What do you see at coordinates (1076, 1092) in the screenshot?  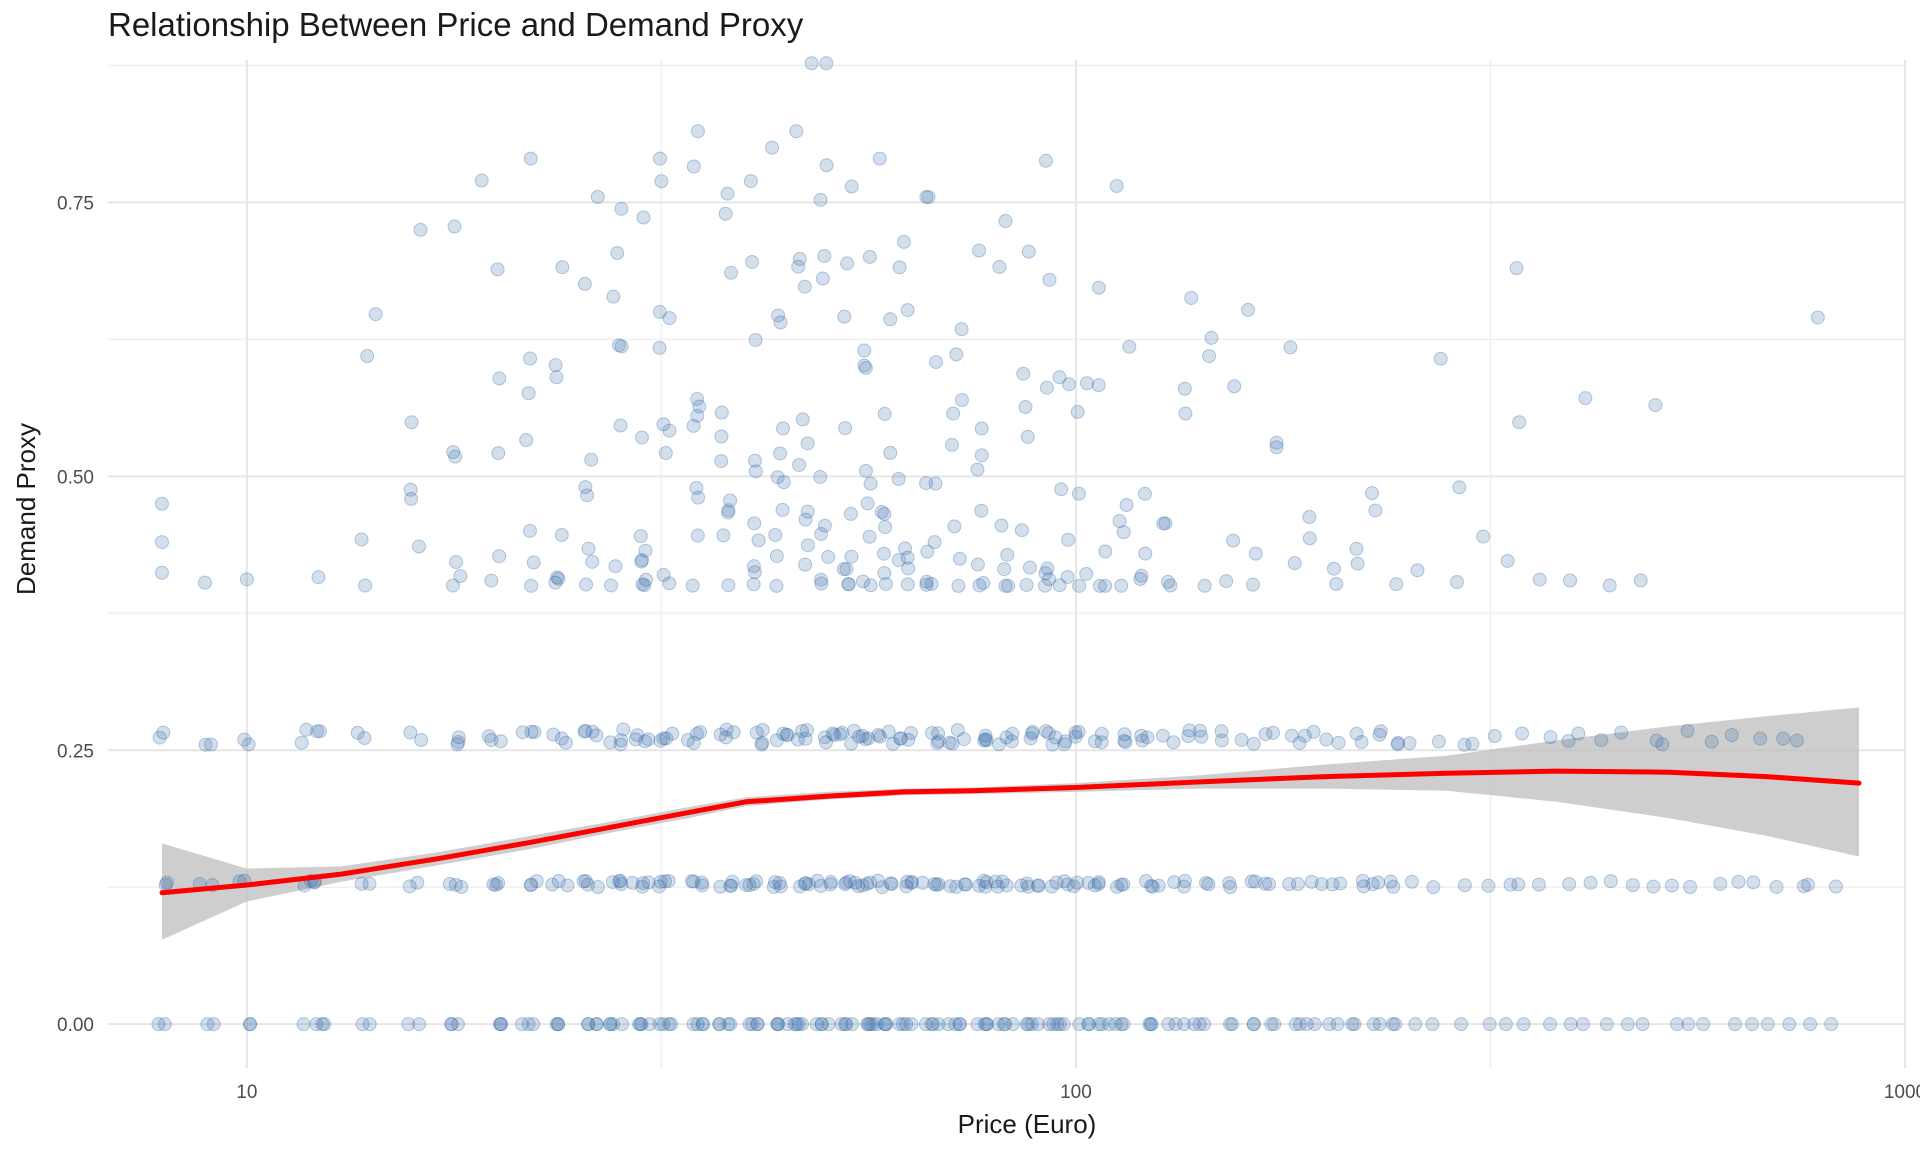 I see `x-tick-label: 100` at bounding box center [1076, 1092].